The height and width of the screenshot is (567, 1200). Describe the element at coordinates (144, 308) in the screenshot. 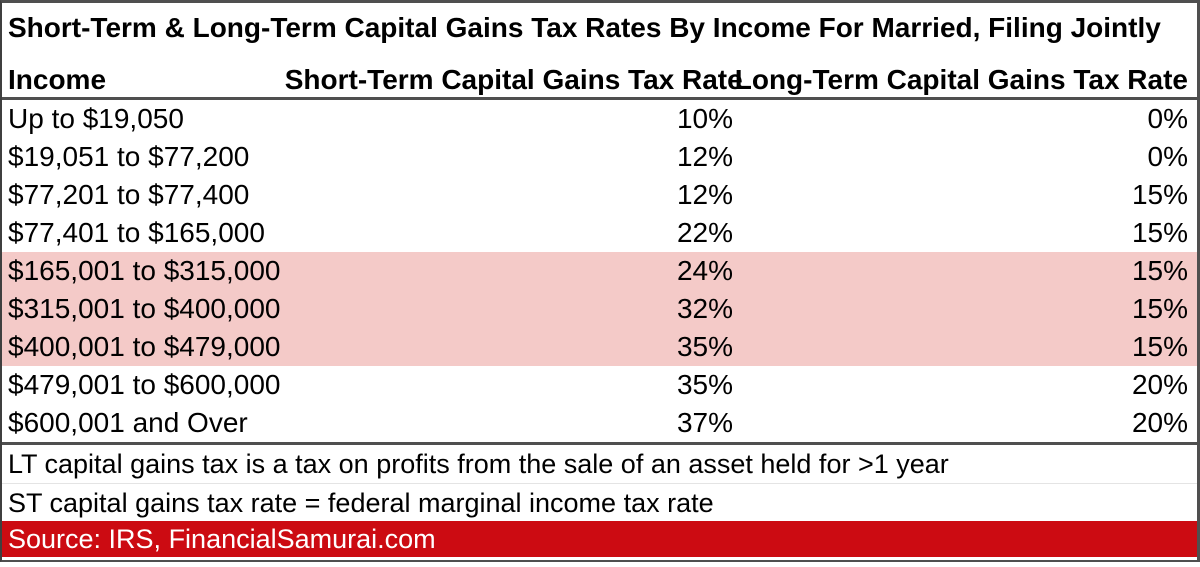

I see `income-cell: $315,001 to $400,000` at that location.